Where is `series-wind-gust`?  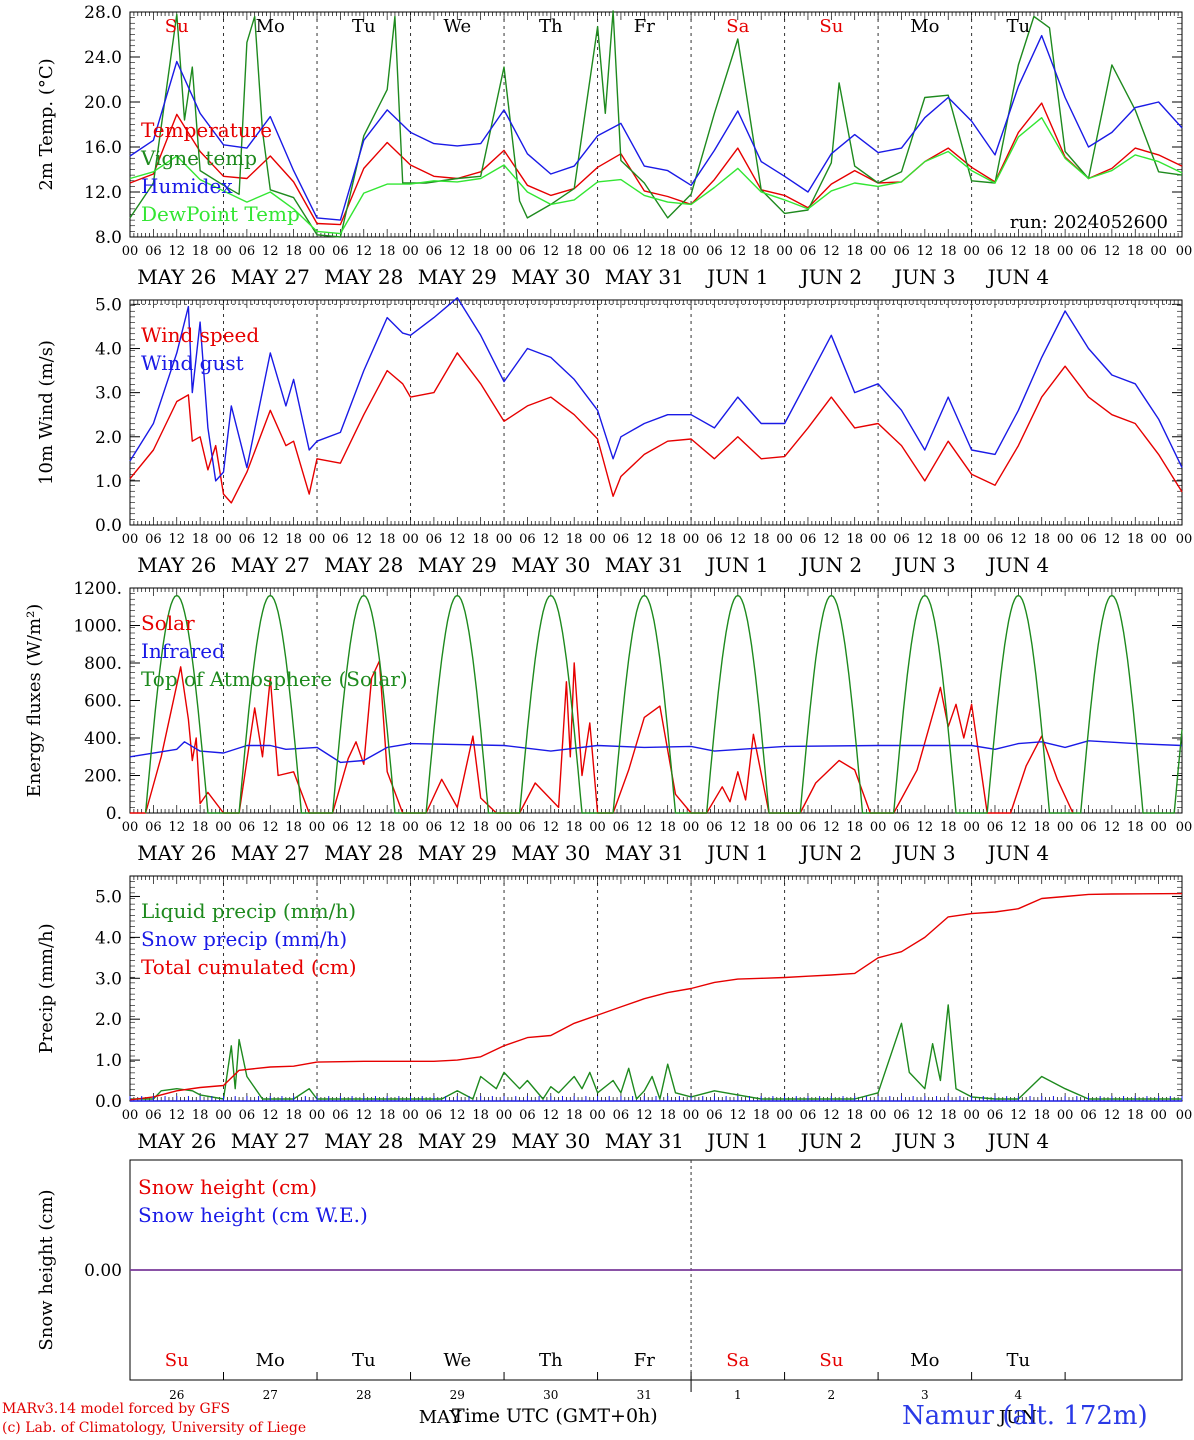
series-wind-gust is located at coordinates (656, 389).